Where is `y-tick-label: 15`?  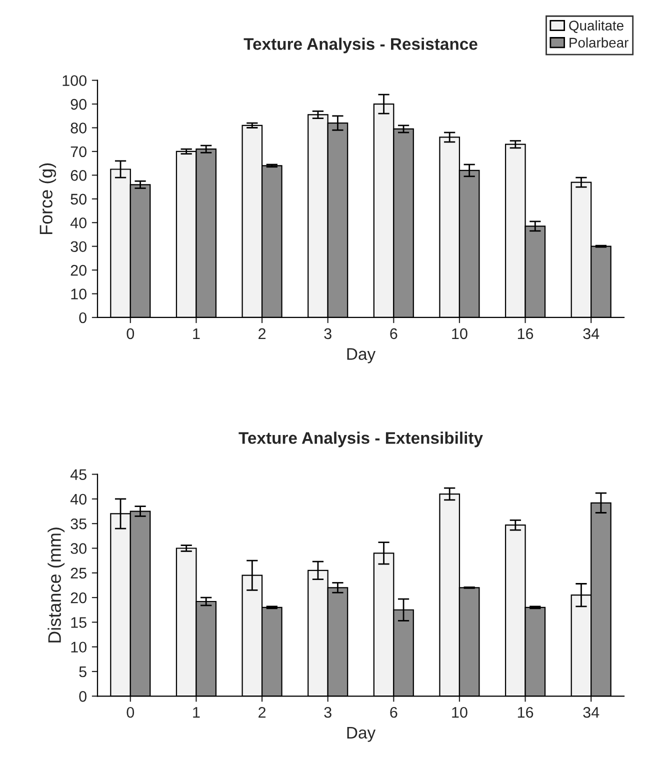 y-tick-label: 15 is located at coordinates (78, 622).